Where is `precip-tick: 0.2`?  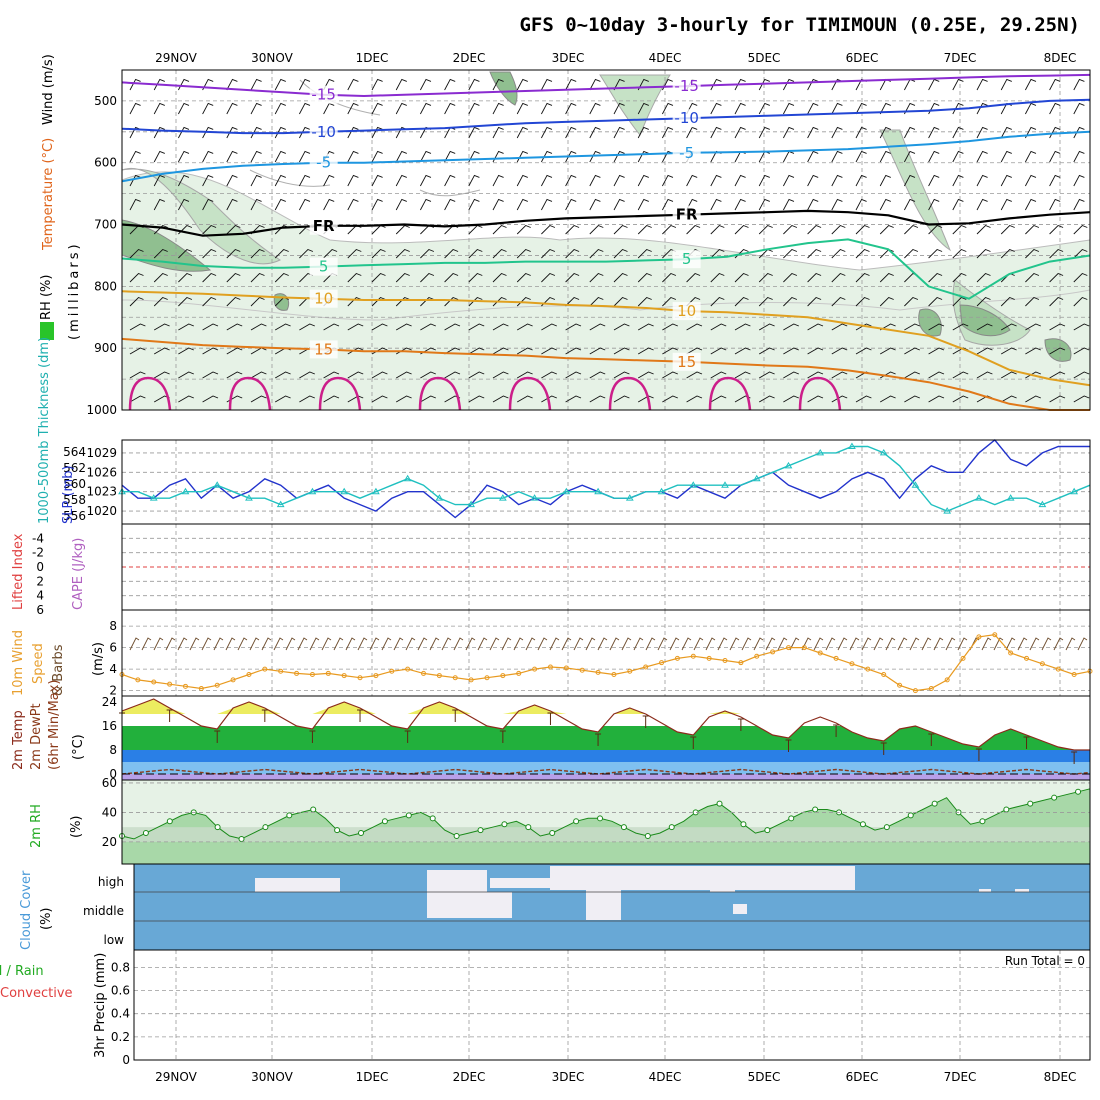
precip-tick: 0.2 is located at coordinates (120, 1037).